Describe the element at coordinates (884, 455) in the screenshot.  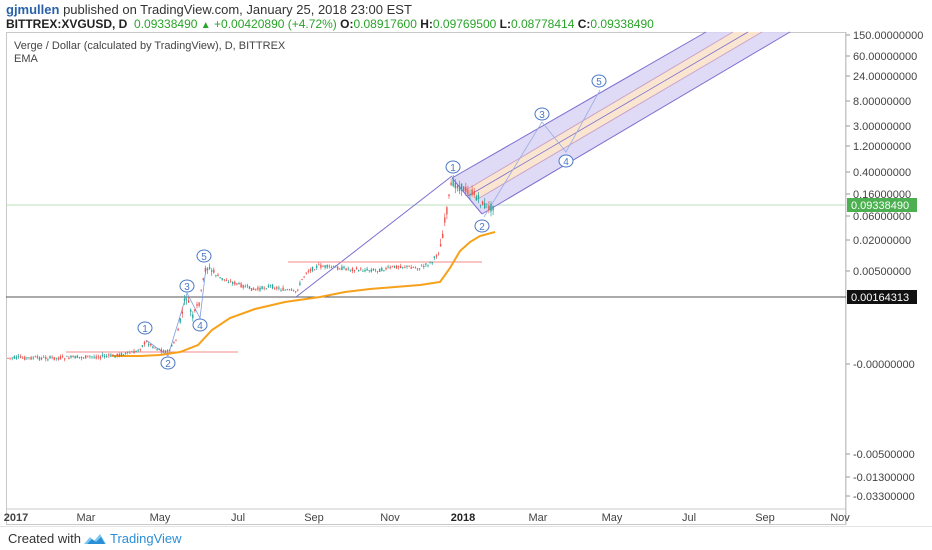
I see `price-tick-label: -0.00500000` at that location.